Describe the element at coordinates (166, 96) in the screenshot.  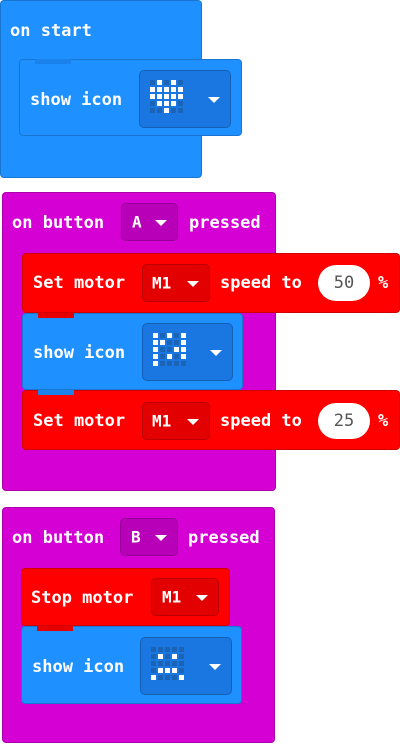
I see `heart-icon` at that location.